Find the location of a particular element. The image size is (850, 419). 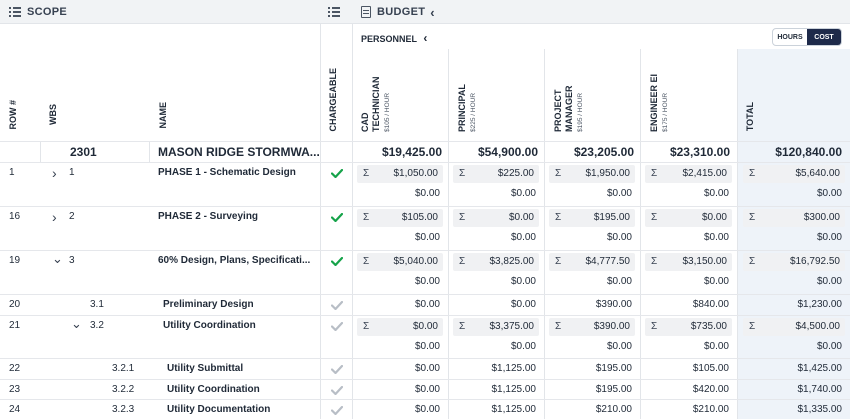

sum-cell-project-manager: Σ $195.00 is located at coordinates (592, 218).